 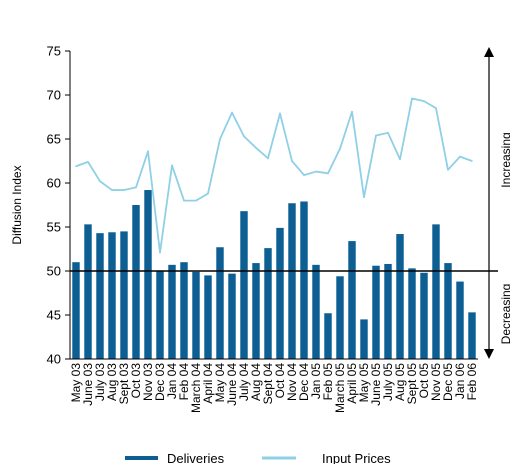 What do you see at coordinates (172, 381) in the screenshot?
I see `x-tick-label-jan-04: Jan 04` at bounding box center [172, 381].